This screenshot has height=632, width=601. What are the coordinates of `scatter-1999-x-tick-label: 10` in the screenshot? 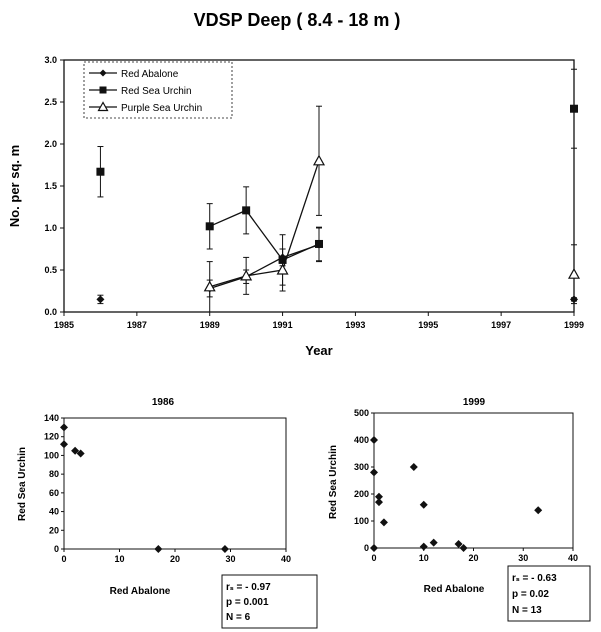 It's located at (424, 558).